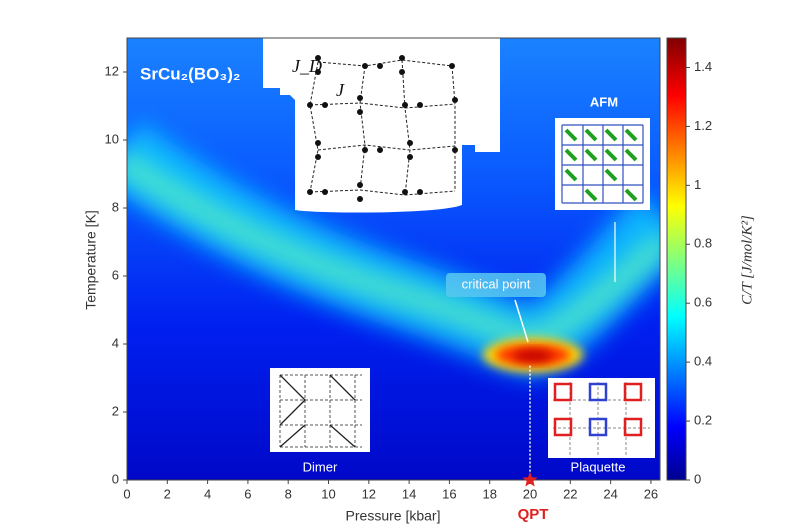 The image size is (800, 530). Describe the element at coordinates (247, 493) in the screenshot. I see `x-tick-label: 6` at that location.